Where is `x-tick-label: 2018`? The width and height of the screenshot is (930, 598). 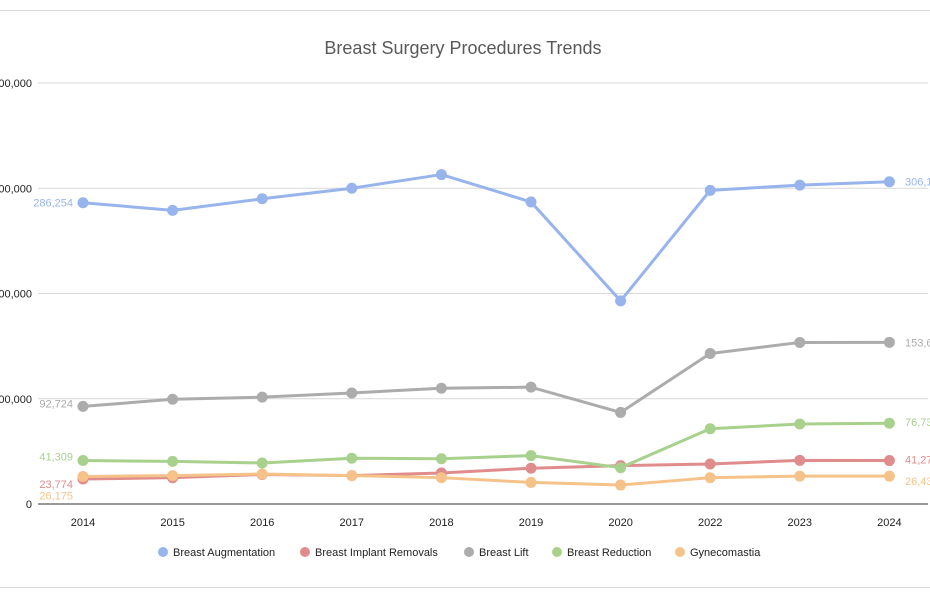
x-tick-label: 2018 is located at coordinates (441, 523).